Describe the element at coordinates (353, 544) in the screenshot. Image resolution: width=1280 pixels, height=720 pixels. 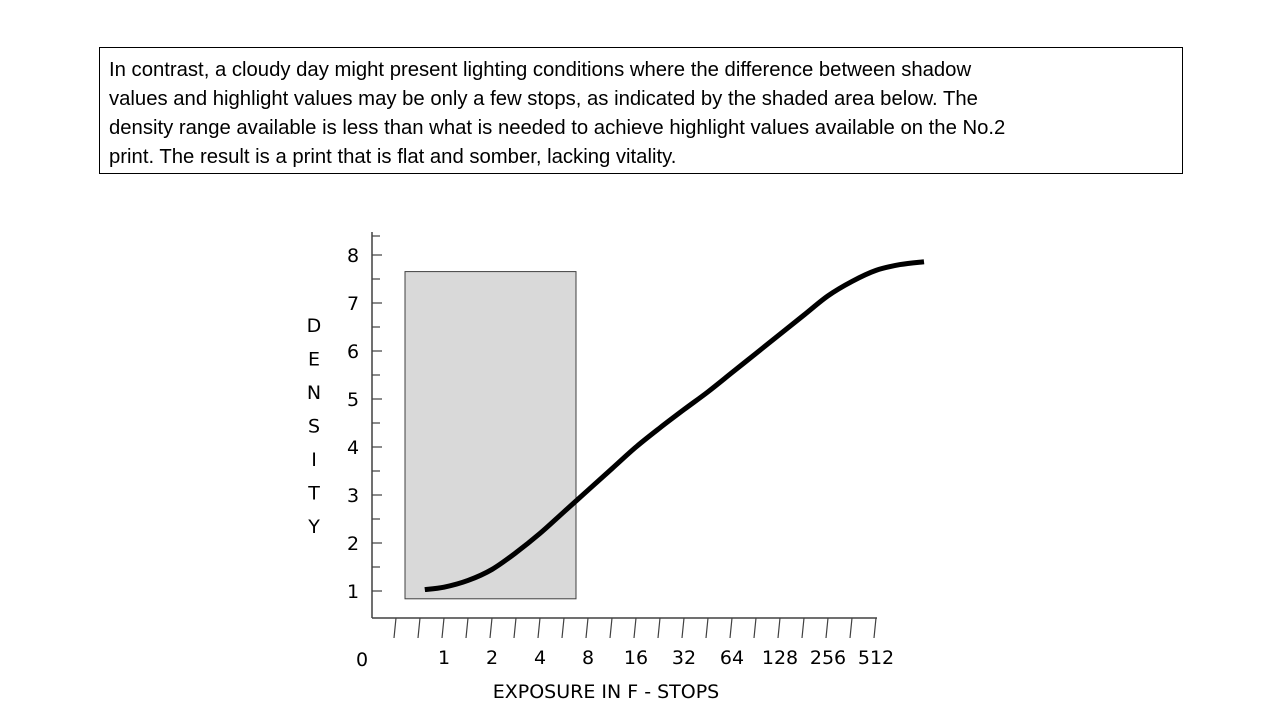
I see `y-tick-label: 2` at that location.